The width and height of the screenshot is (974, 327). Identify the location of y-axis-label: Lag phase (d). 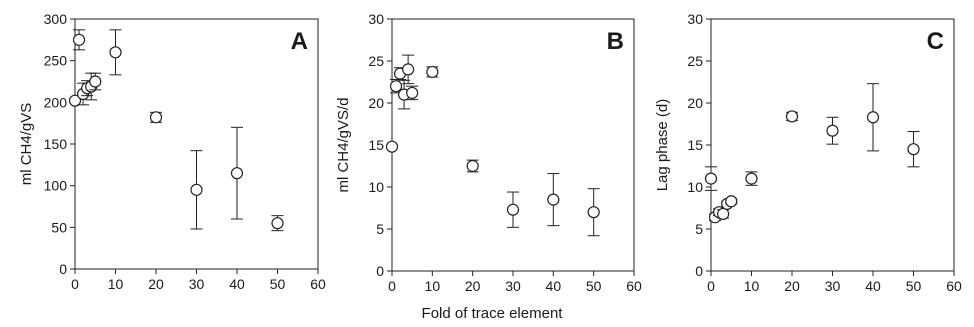
(662, 145).